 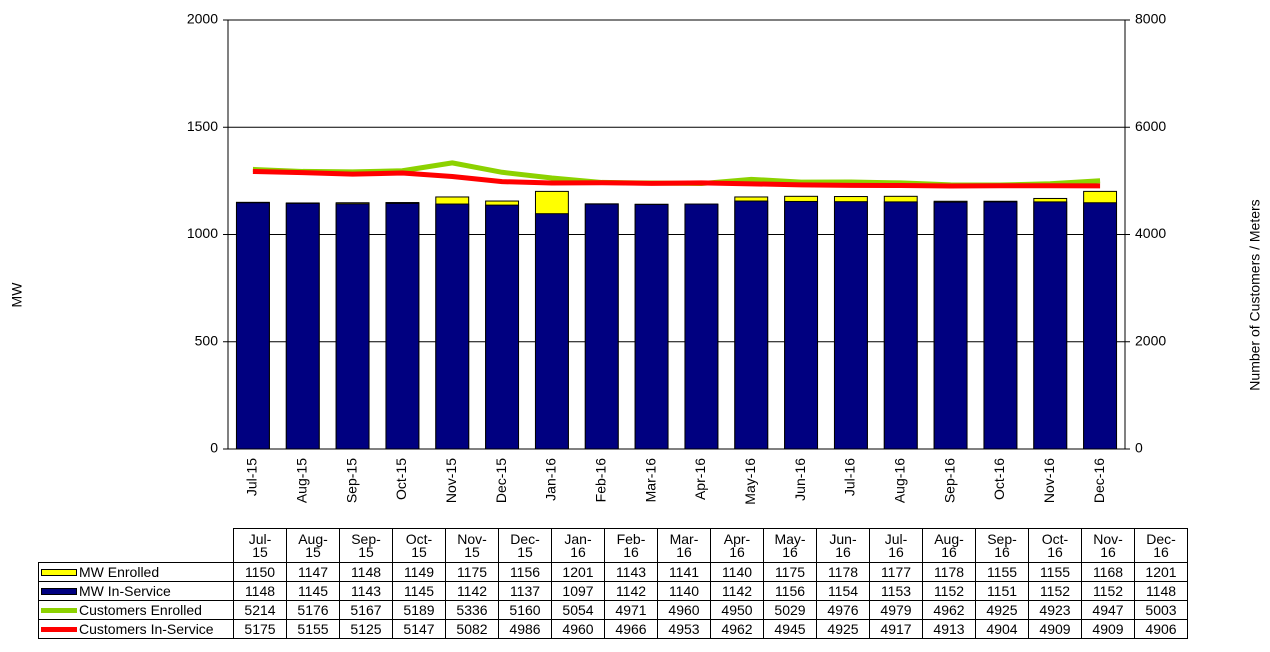 I want to click on header-text: Feb-16, so click(x=631, y=545).